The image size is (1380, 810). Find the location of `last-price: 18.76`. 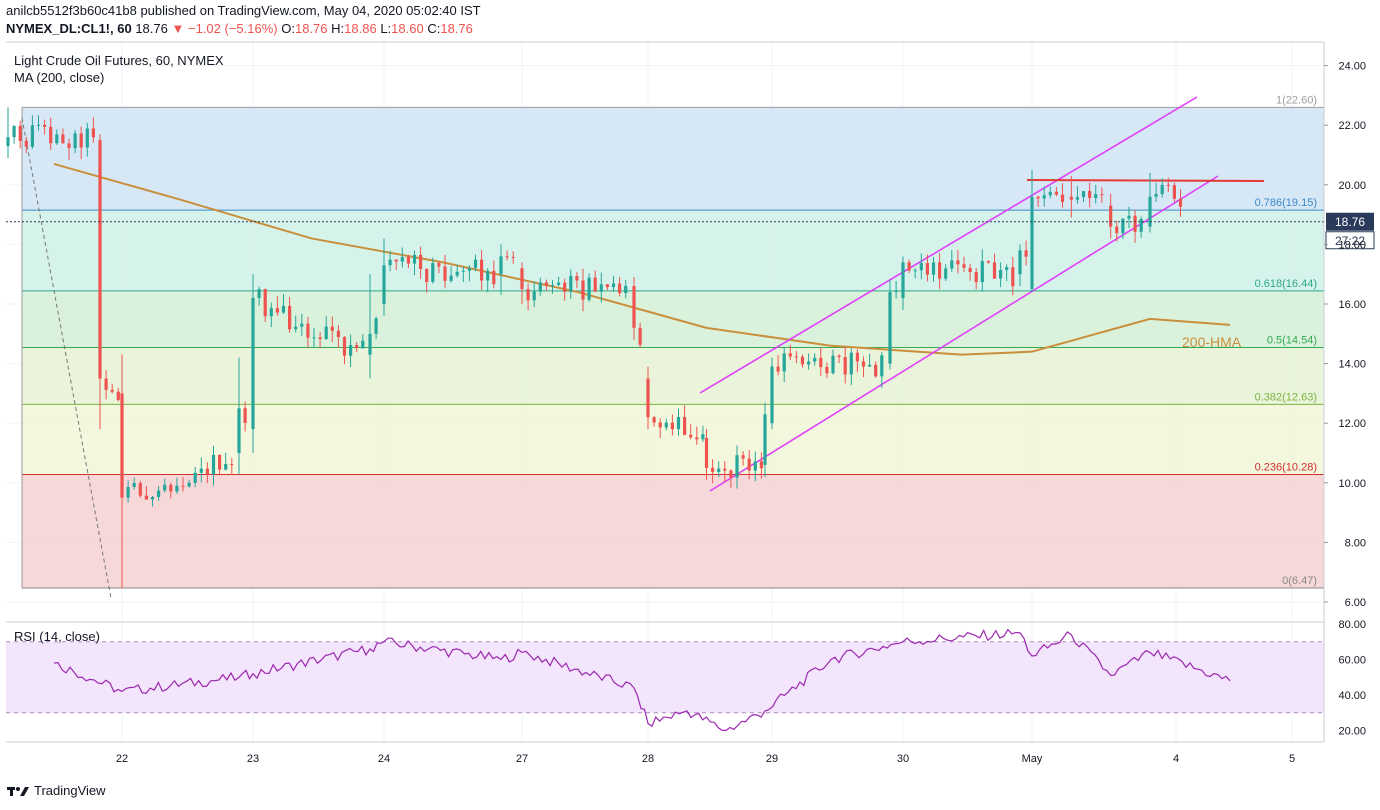

last-price: 18.76 is located at coordinates (151, 28).